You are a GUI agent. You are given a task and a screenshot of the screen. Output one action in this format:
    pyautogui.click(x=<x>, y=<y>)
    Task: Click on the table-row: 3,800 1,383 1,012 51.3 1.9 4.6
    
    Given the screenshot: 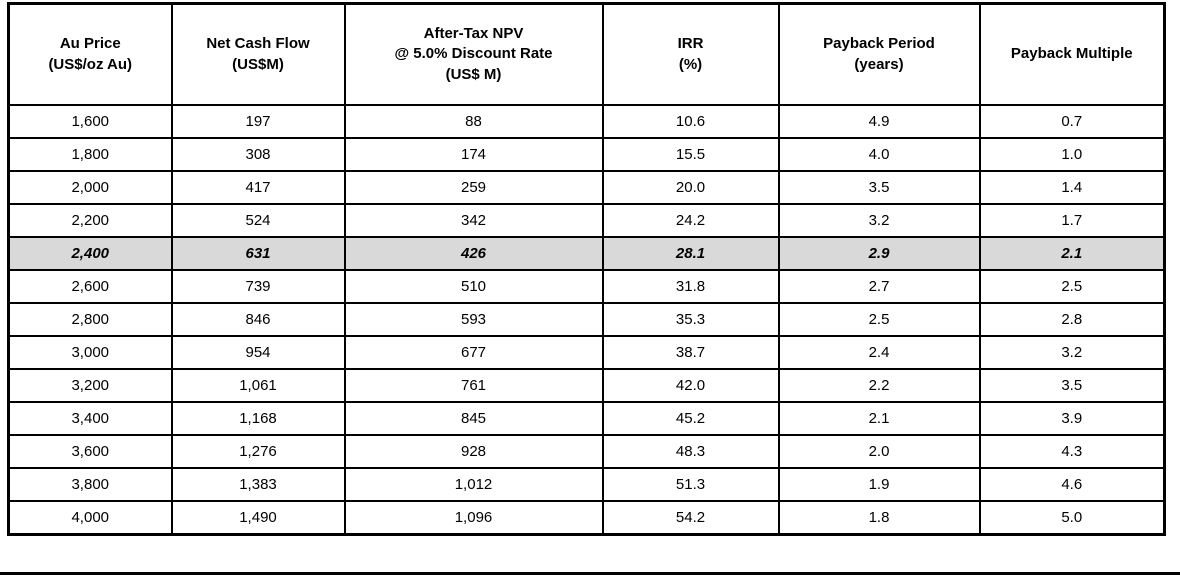 What is the action you would take?
    pyautogui.click(x=586, y=484)
    